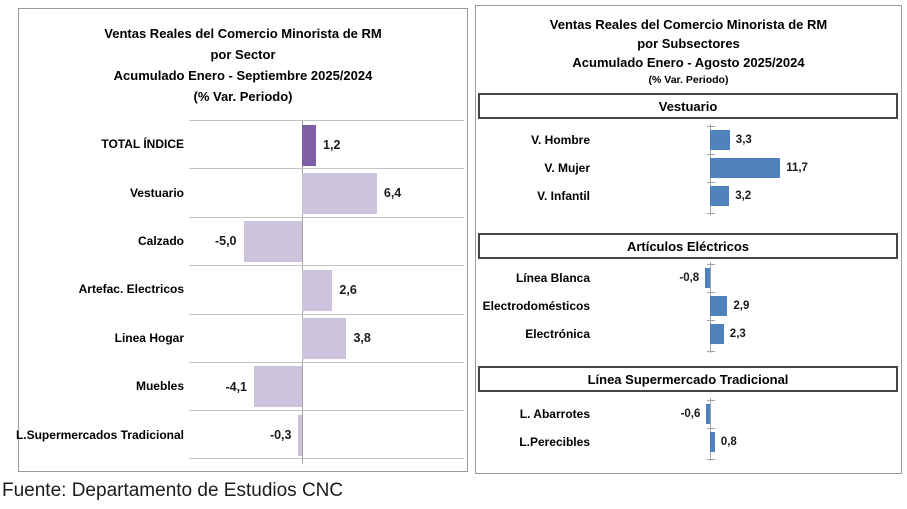 The image size is (907, 509). I want to click on category-label: Línea Blanca, so click(552, 278).